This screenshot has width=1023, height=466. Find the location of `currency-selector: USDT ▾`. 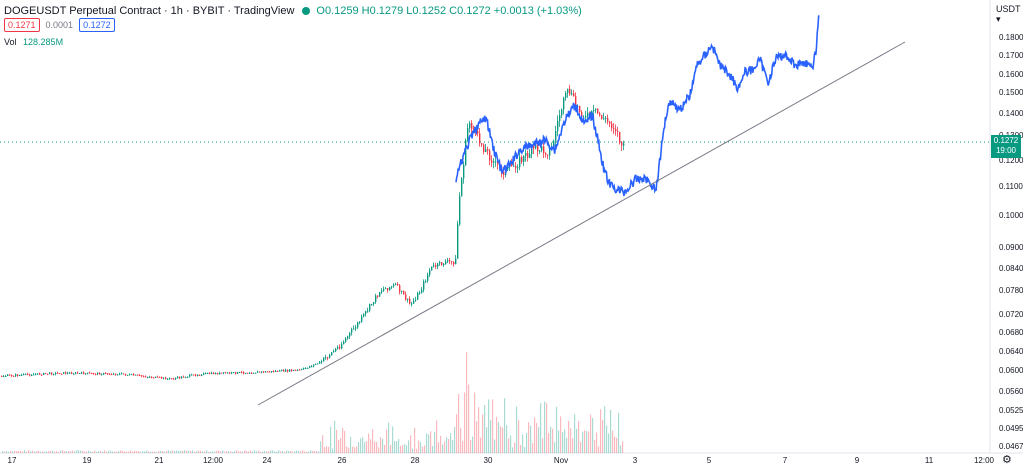

currency-selector: USDT ▾ is located at coordinates (1009, 14).